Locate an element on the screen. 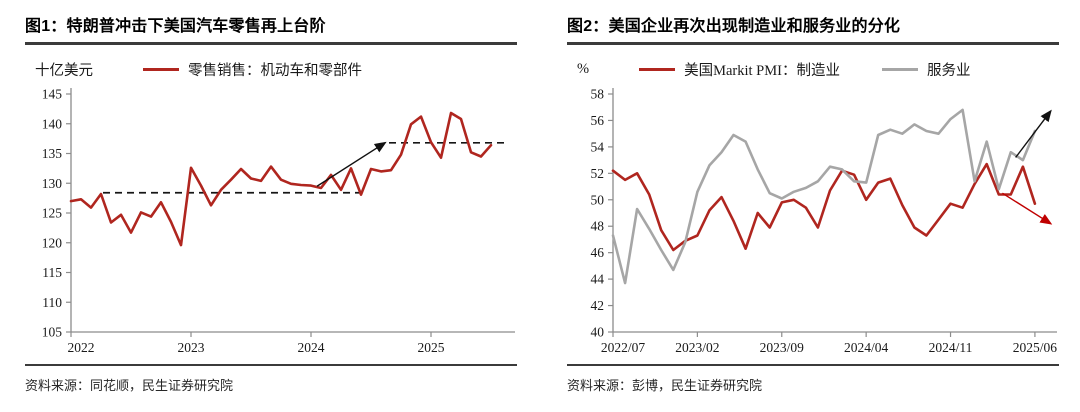 Image resolution: width=1080 pixels, height=412 pixels. y-axis-tick-label: 140 is located at coordinates (52, 123).